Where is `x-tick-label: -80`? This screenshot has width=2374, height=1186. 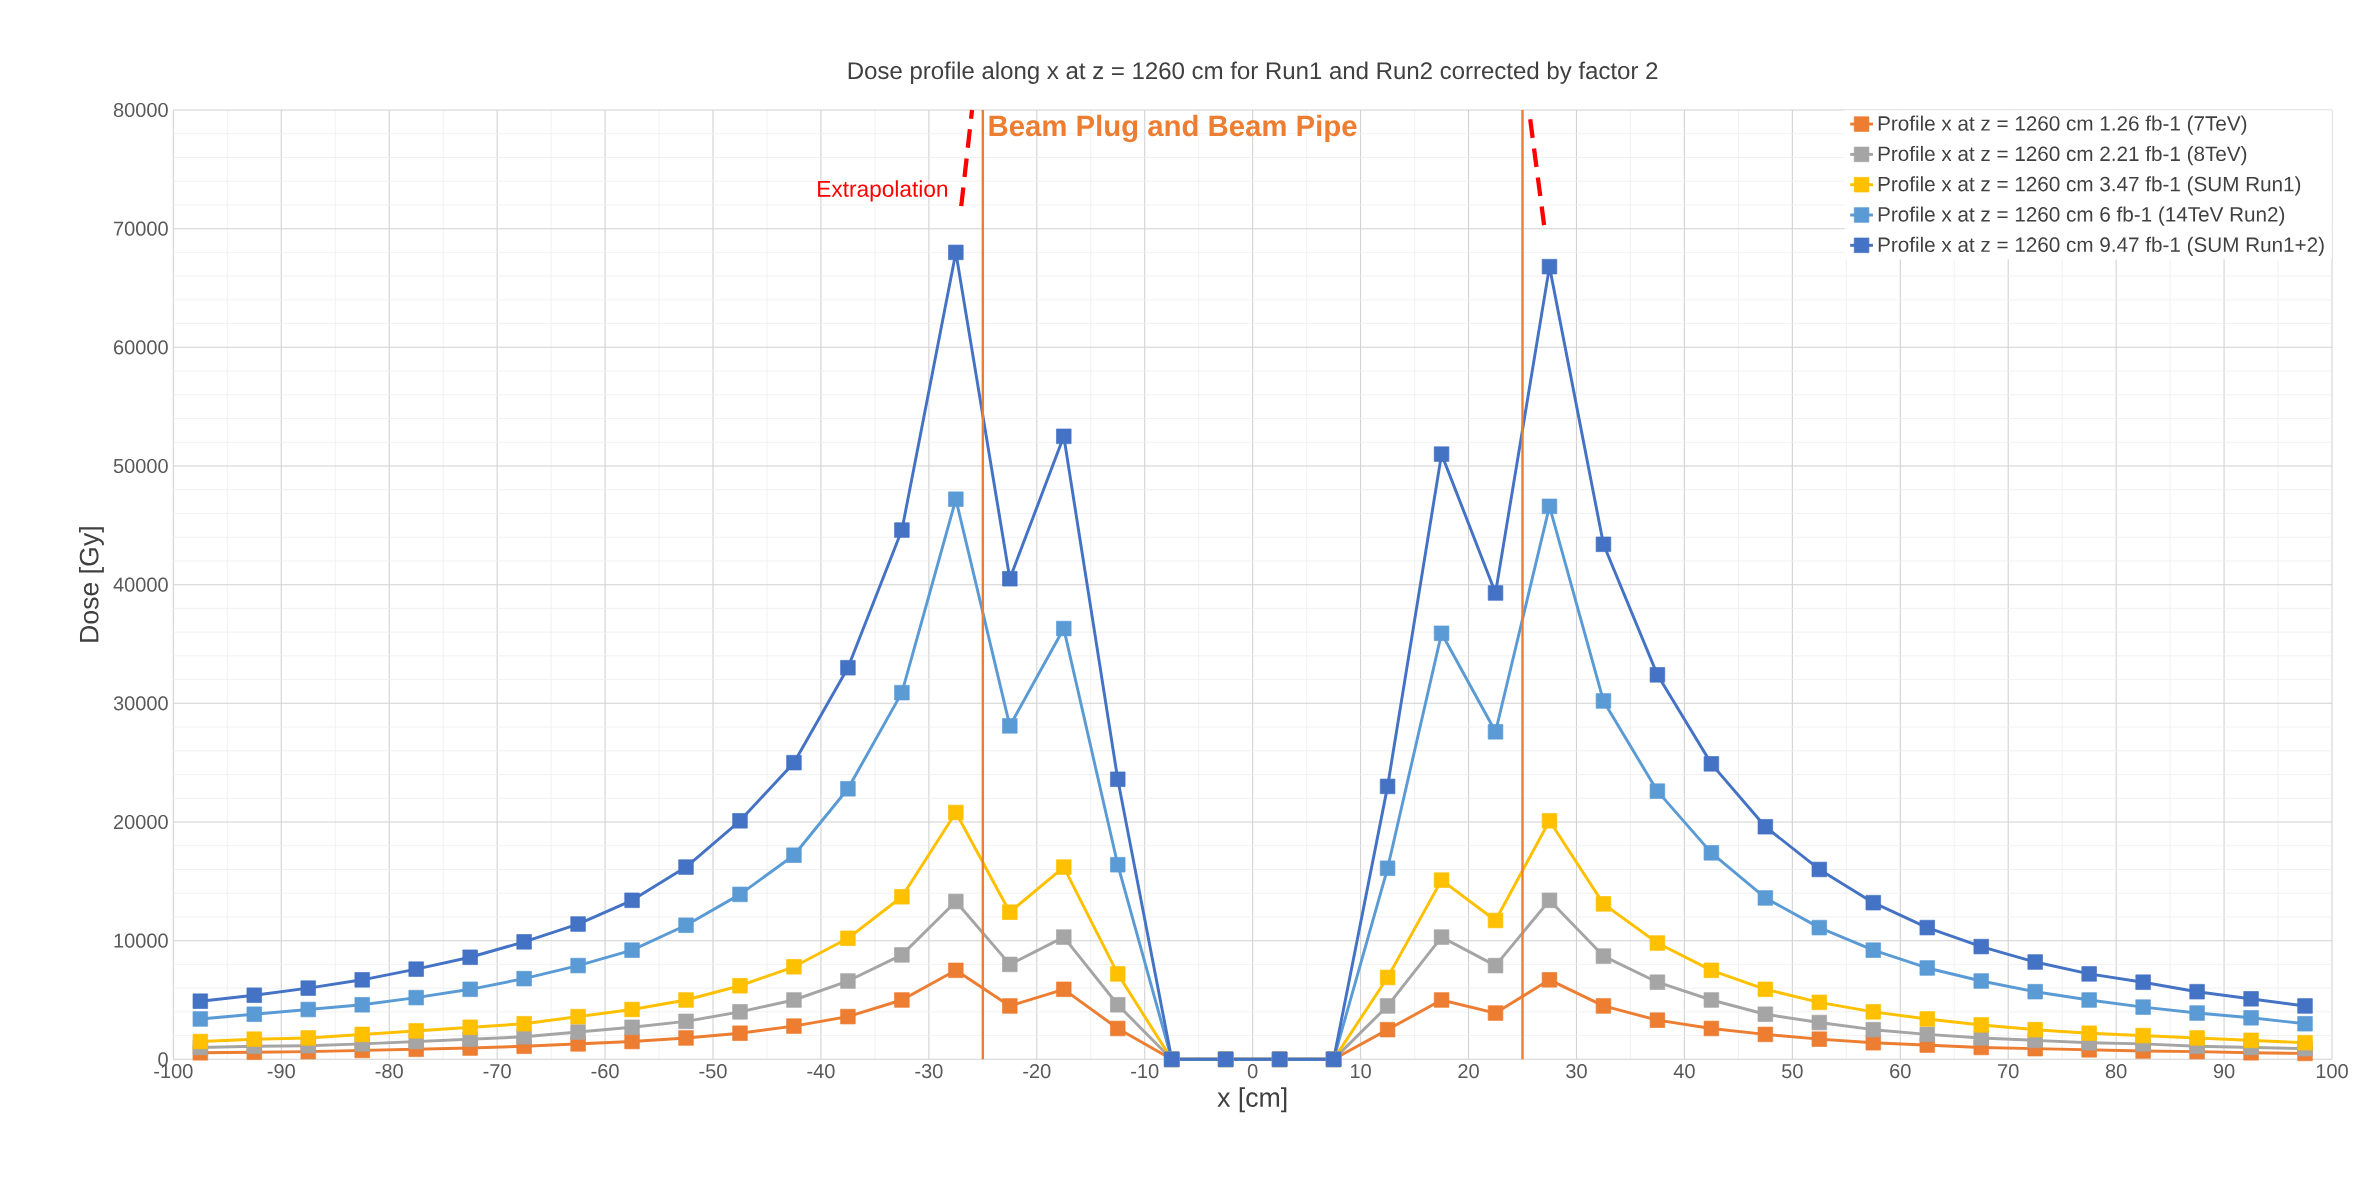 x-tick-label: -80 is located at coordinates (389, 1071).